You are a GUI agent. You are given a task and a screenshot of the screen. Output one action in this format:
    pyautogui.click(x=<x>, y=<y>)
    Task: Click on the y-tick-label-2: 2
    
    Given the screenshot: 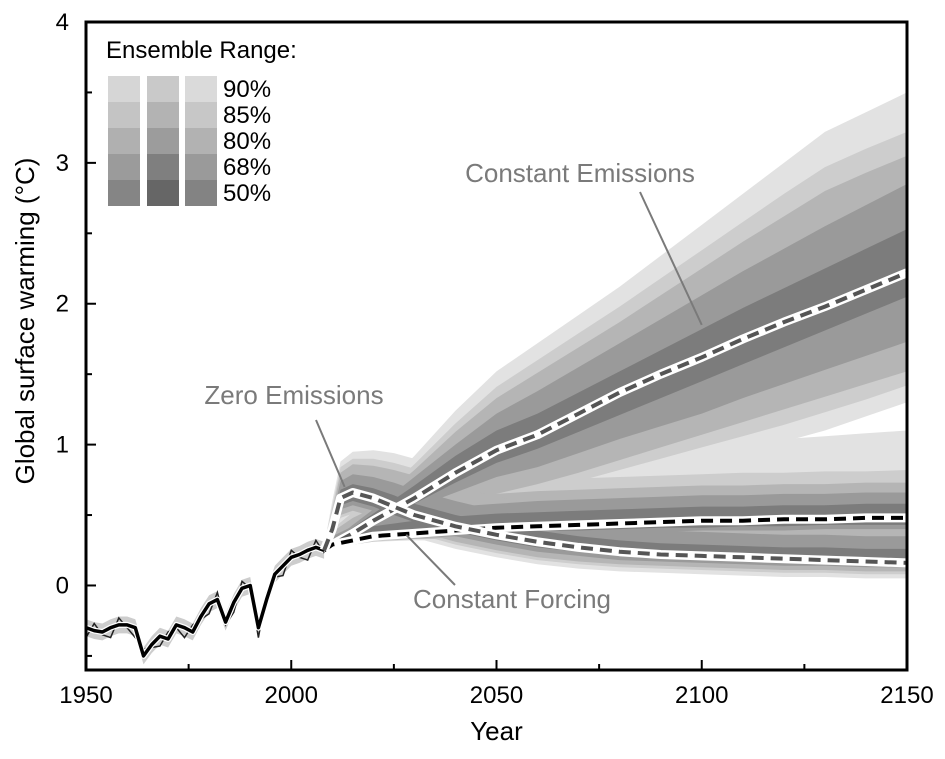 What is the action you would take?
    pyautogui.click(x=62, y=304)
    